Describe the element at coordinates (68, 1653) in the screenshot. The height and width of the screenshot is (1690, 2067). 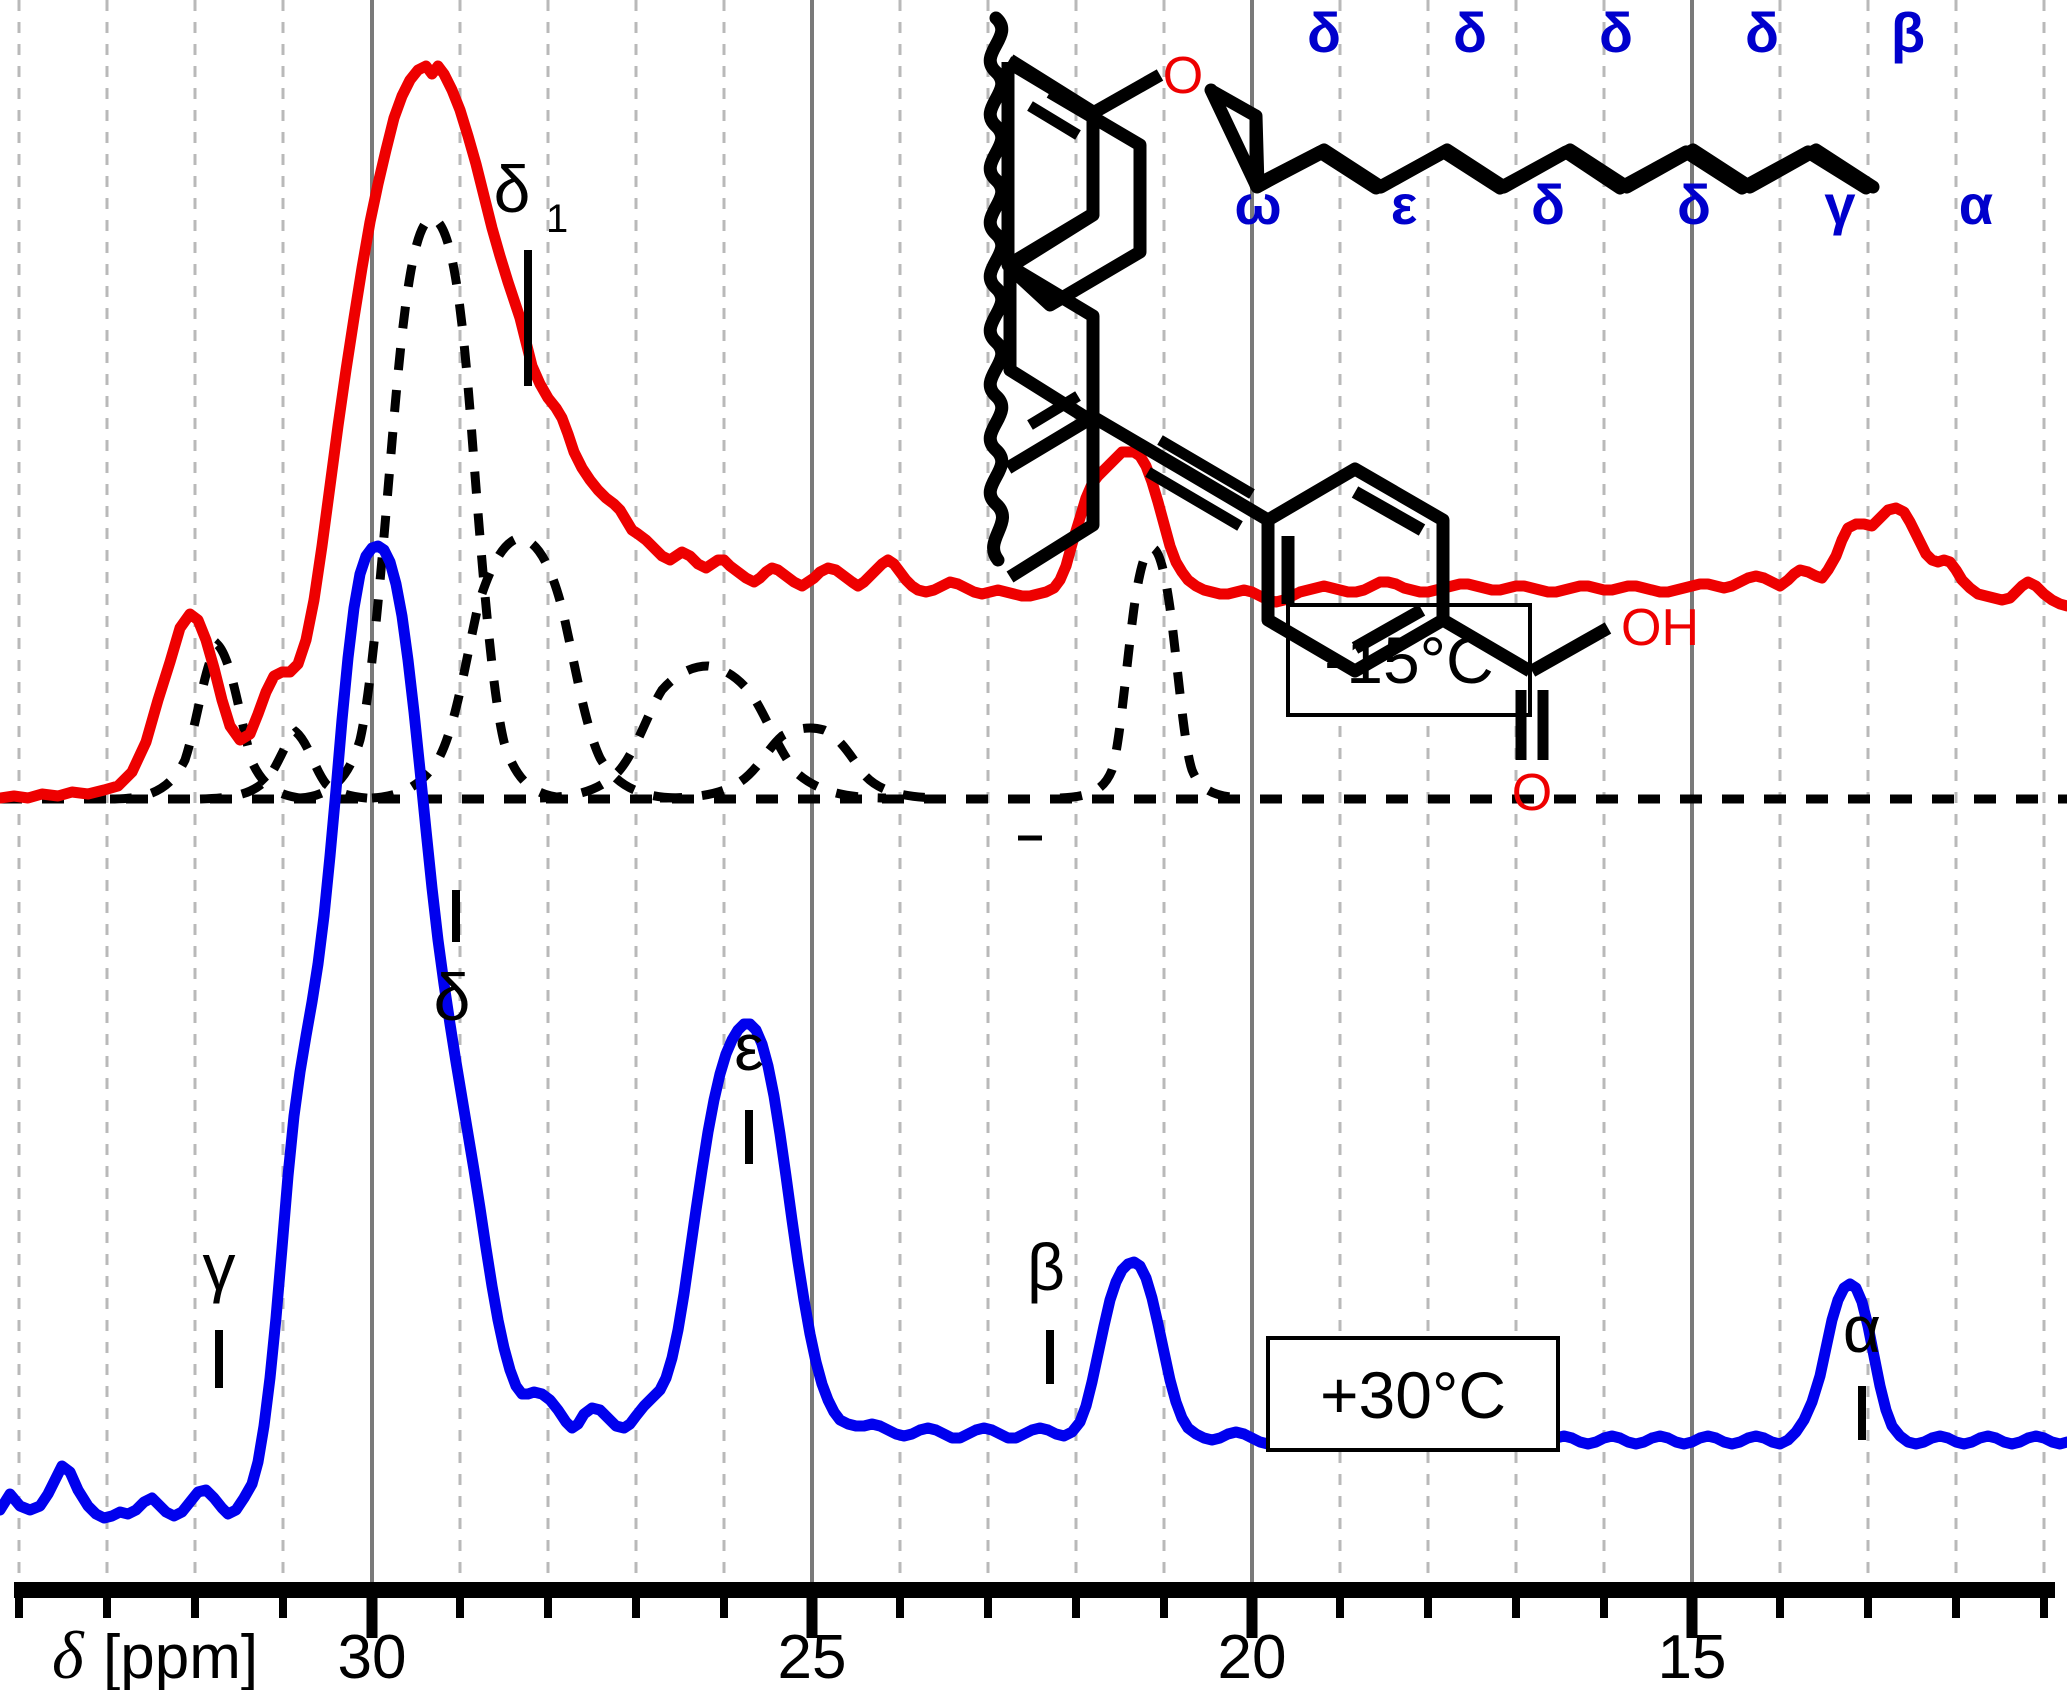
I see `axis-title-symbol: δ` at that location.